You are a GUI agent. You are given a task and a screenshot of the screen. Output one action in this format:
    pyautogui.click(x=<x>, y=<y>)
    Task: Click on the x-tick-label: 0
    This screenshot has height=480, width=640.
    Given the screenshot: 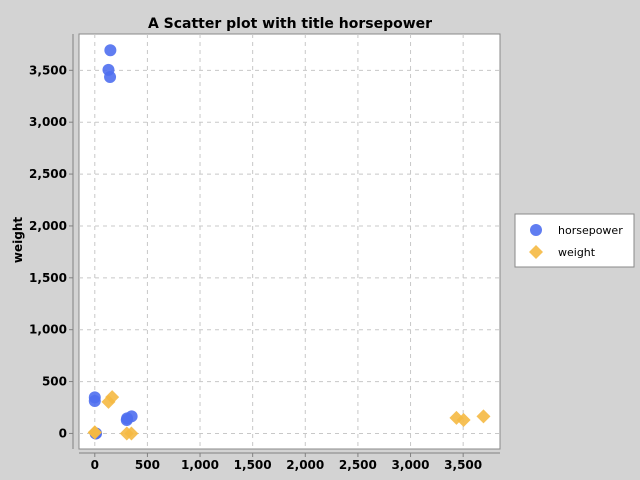 What is the action you would take?
    pyautogui.click(x=95, y=465)
    